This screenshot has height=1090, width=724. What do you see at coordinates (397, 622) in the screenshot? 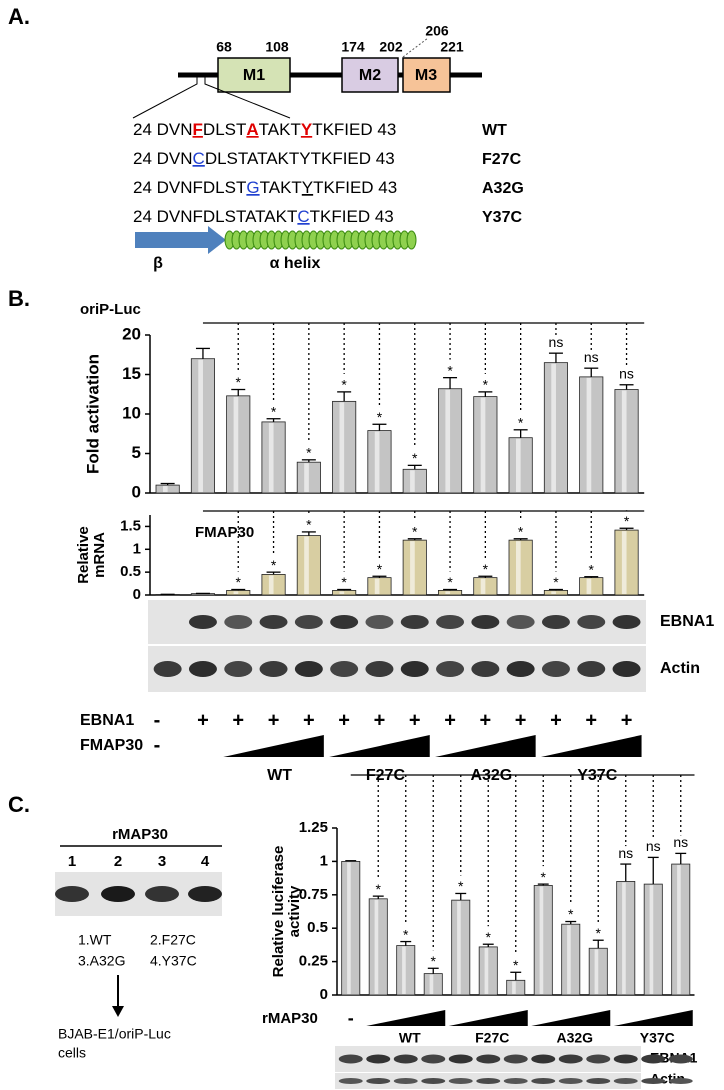
I see `blot` at bounding box center [397, 622].